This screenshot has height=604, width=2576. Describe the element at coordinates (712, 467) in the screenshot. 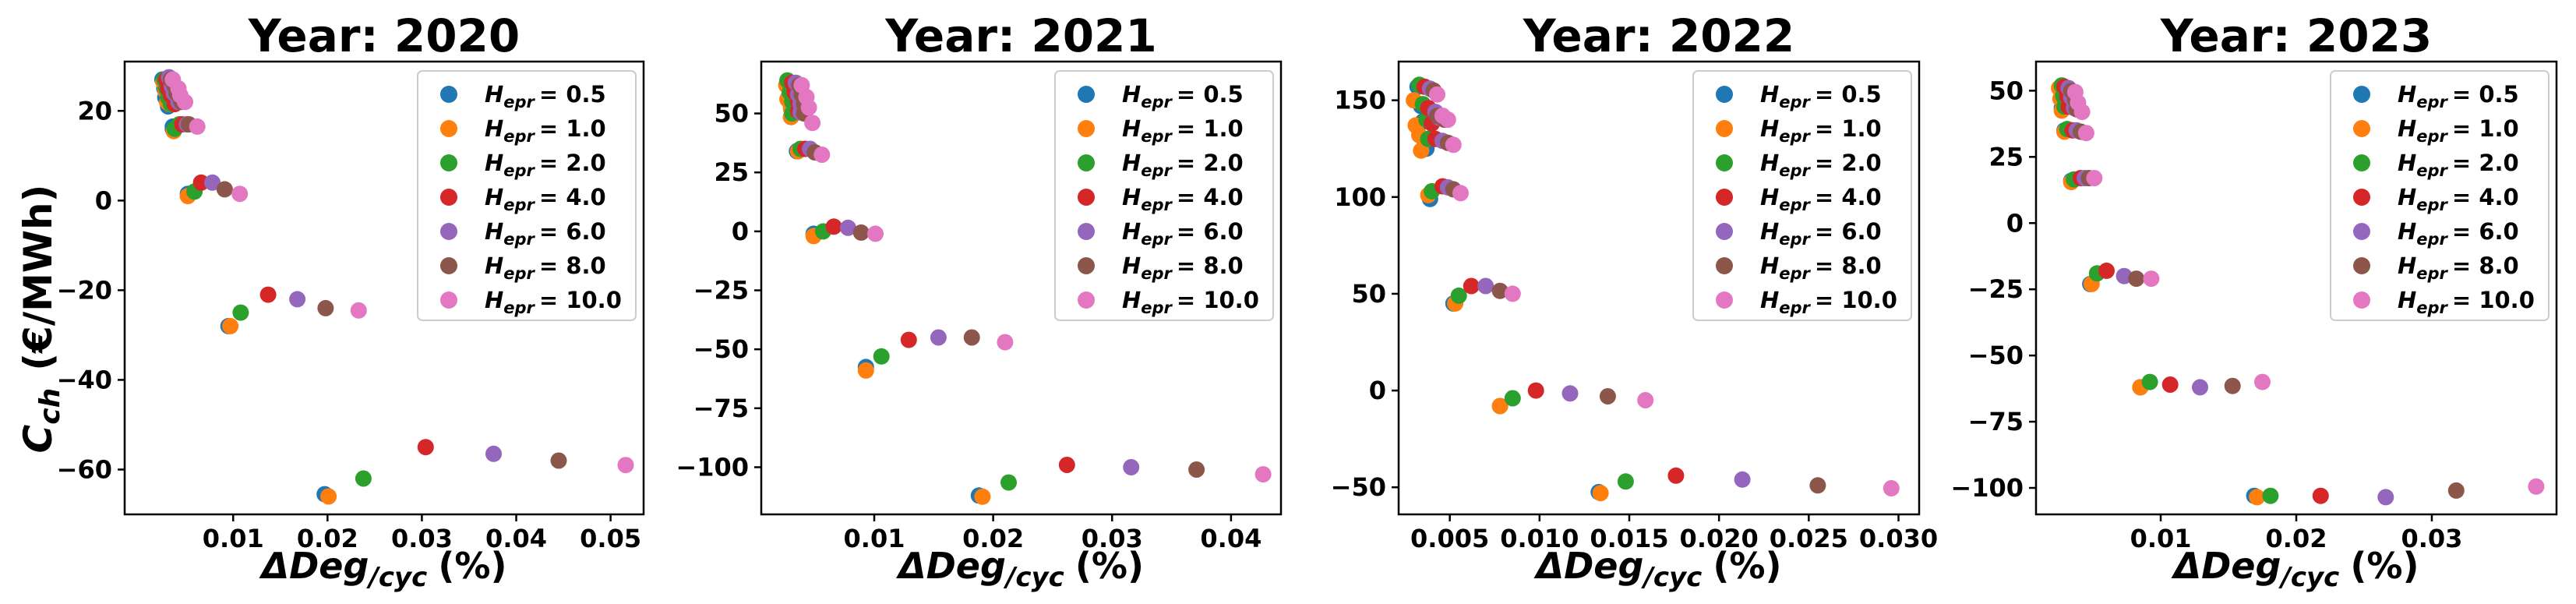

I see `y-tick-label: −100` at that location.